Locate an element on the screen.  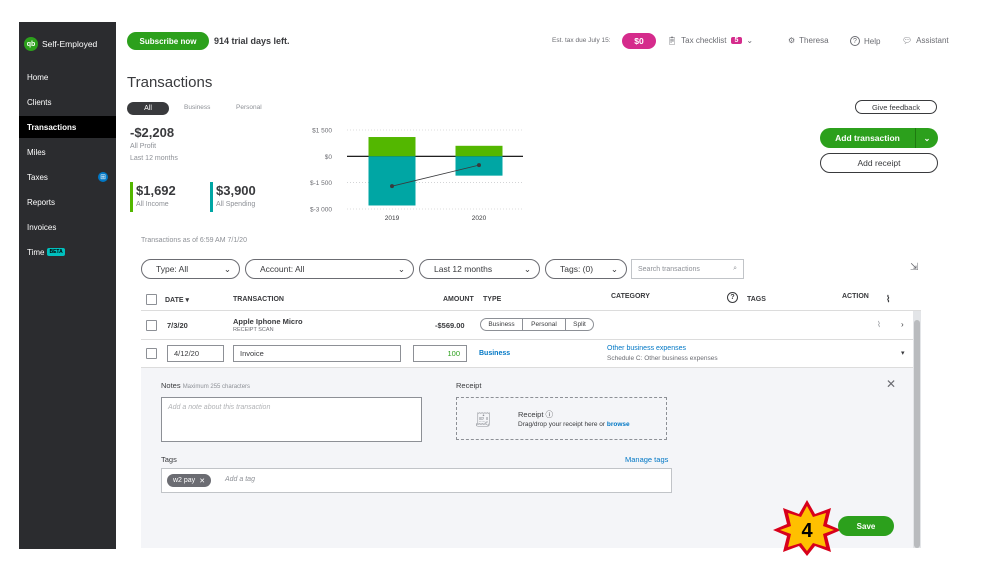
tax-checklist-label: Tax checklist is located at coordinates (704, 40).